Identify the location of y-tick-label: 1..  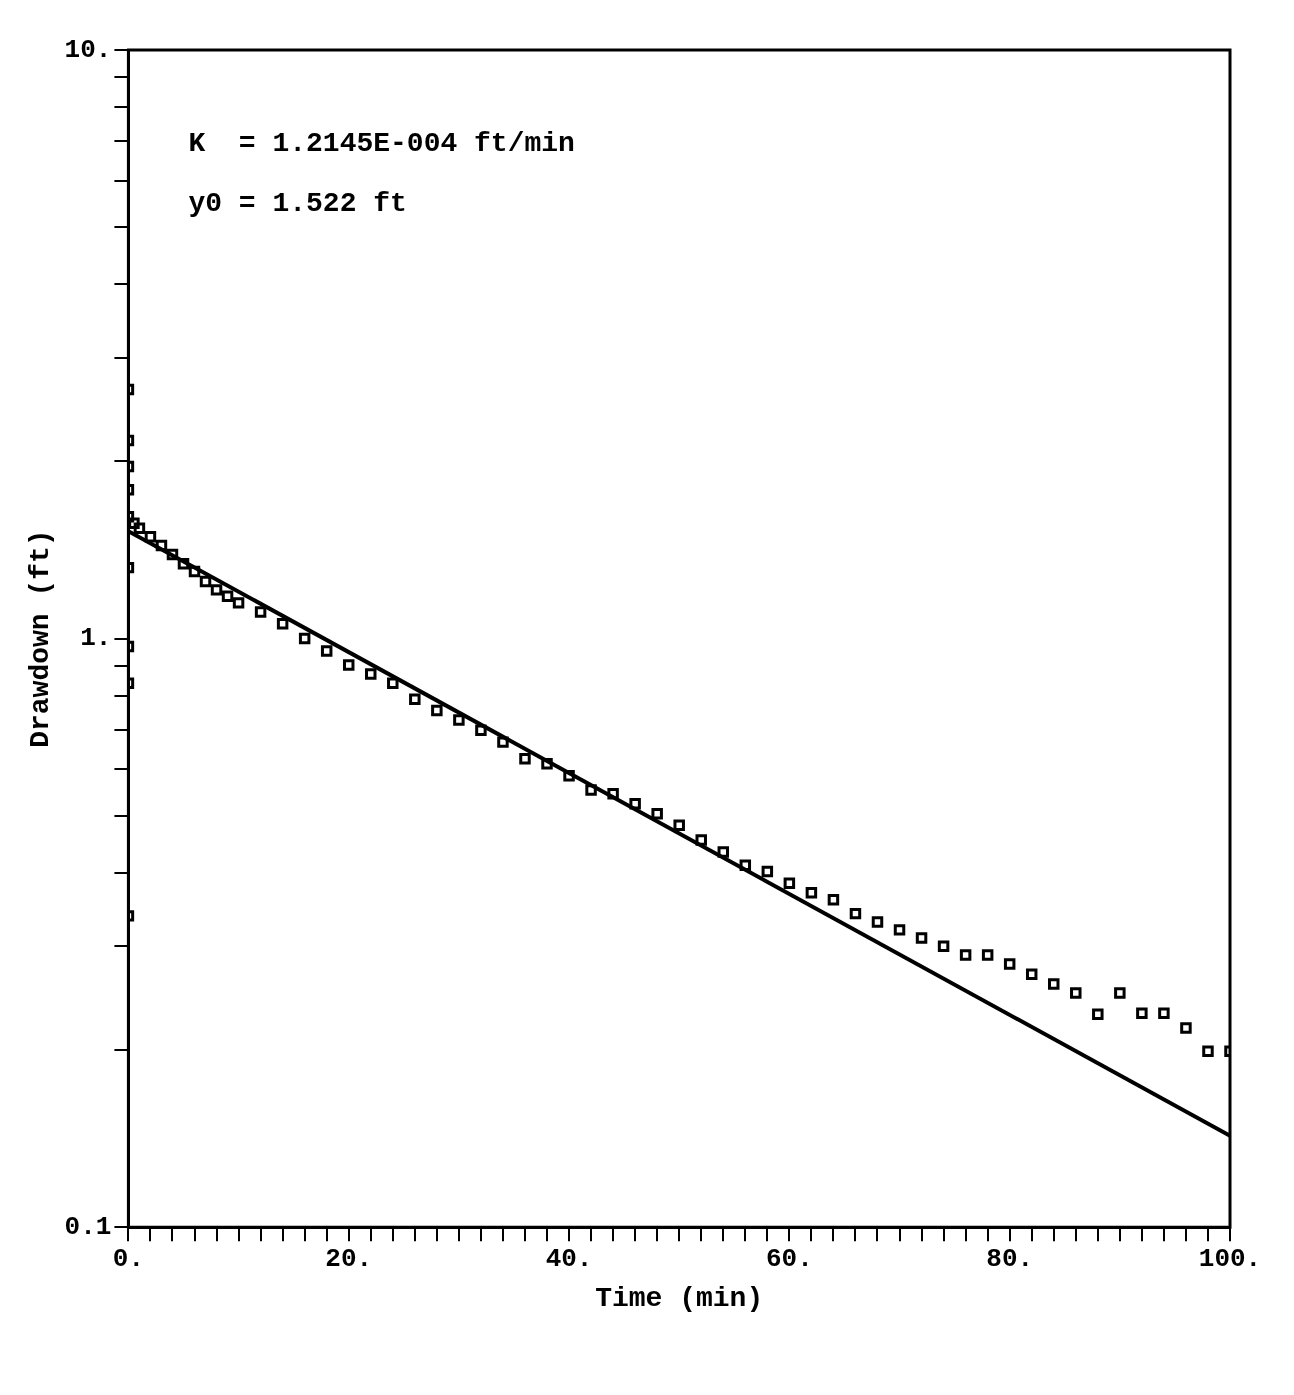
(96, 638).